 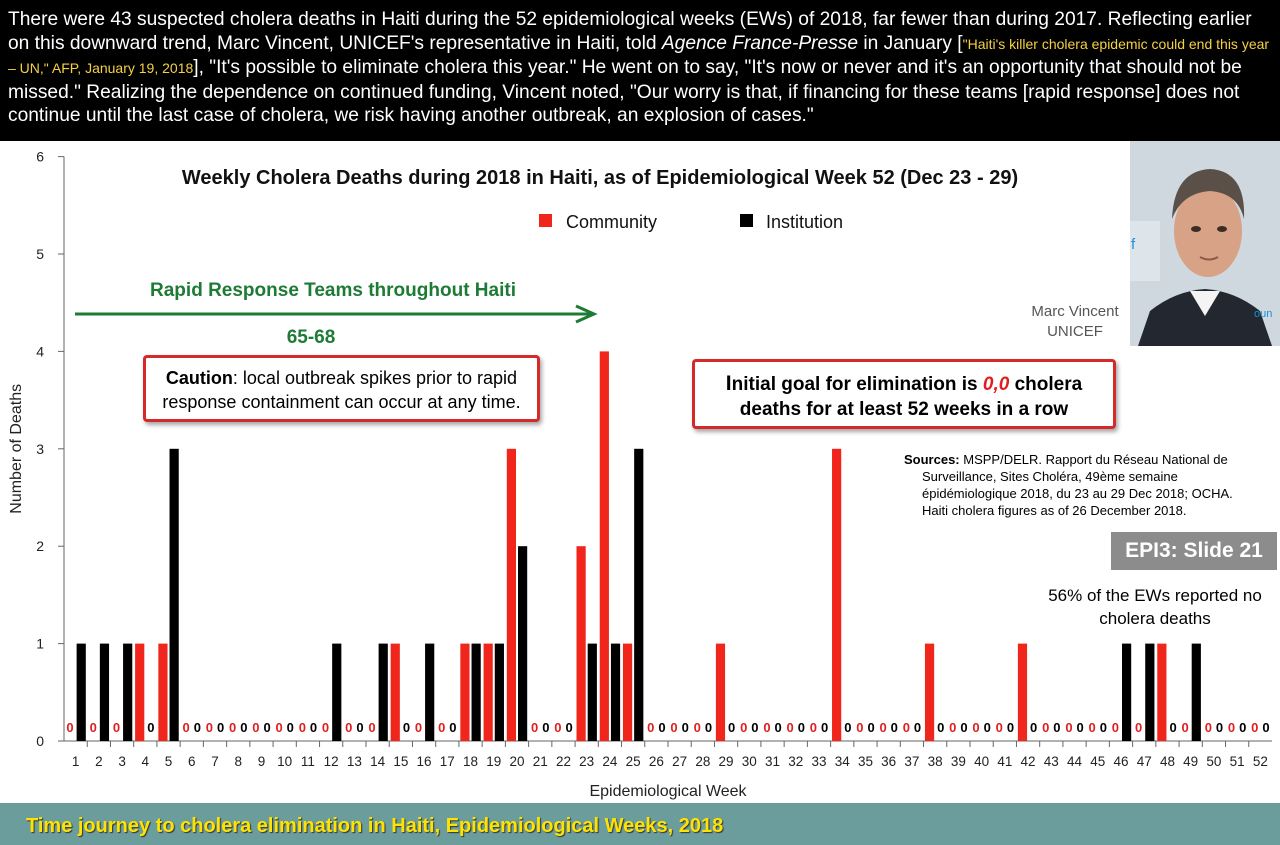 I want to click on zero-label-institution-week-11: 0, so click(x=313, y=727).